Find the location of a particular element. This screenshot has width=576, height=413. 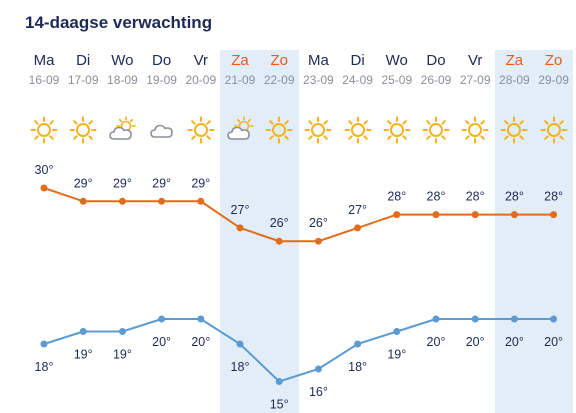

weekend-band is located at coordinates (259, 231).